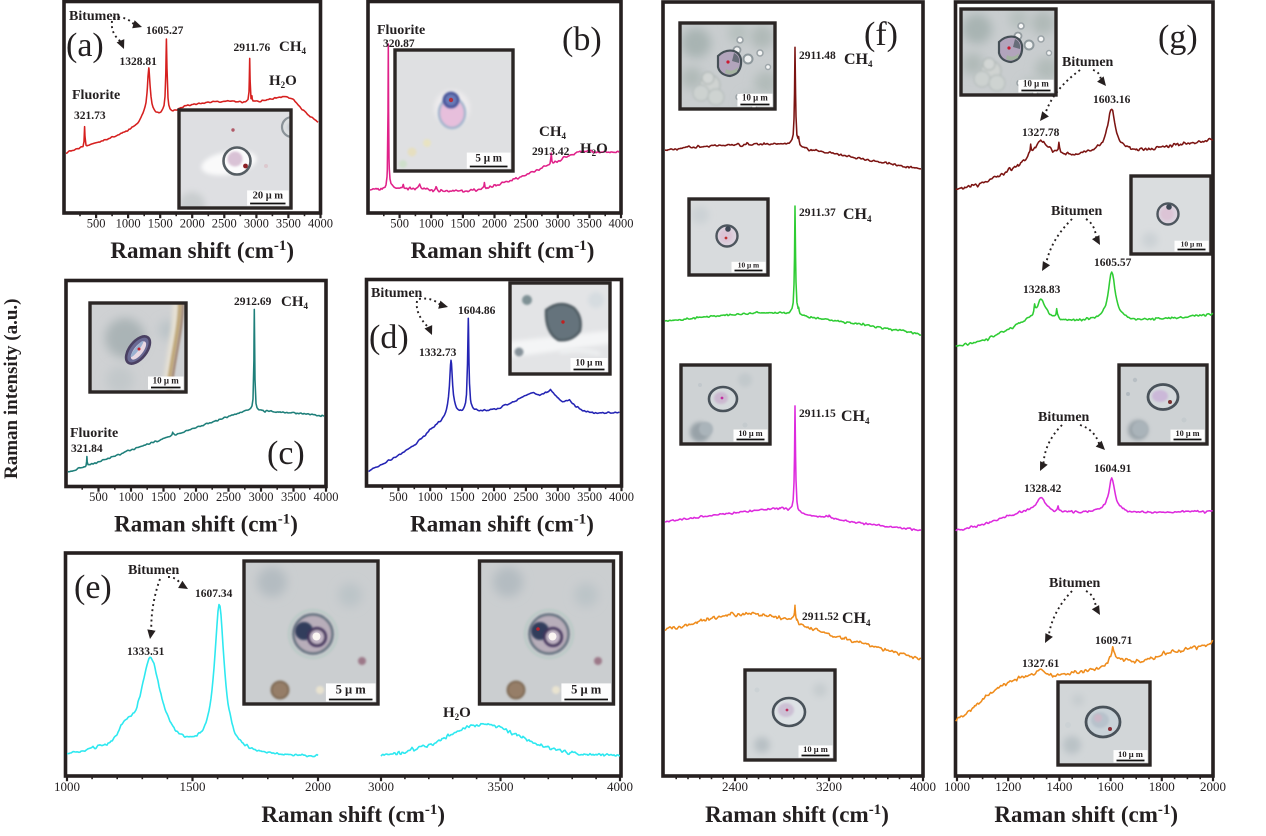 The height and width of the screenshot is (836, 1266). I want to click on svg-text: (e), so click(93, 587).